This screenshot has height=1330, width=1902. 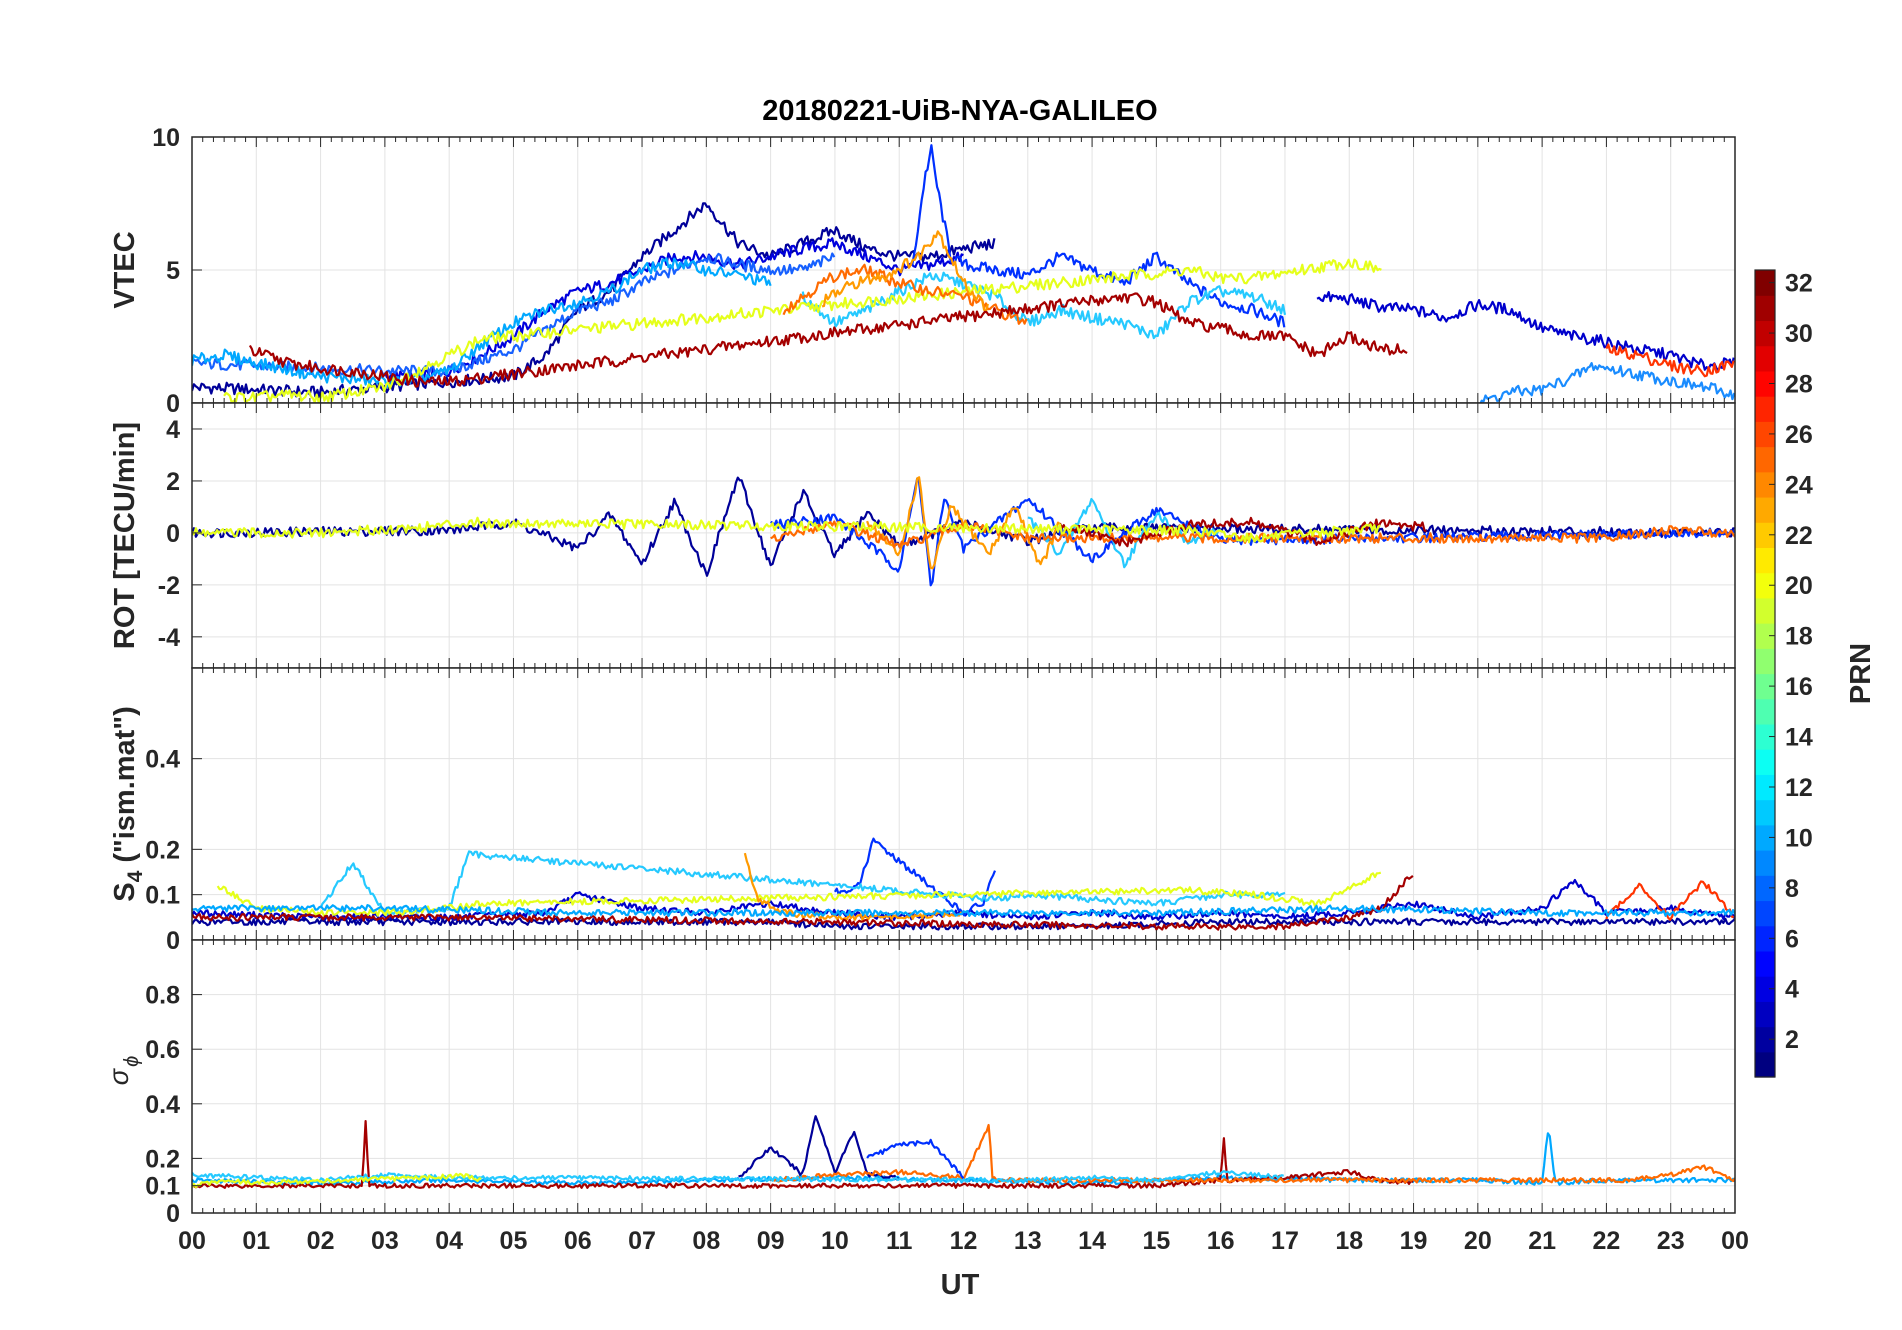 I want to click on x-tick-label: 01, so click(x=256, y=1241).